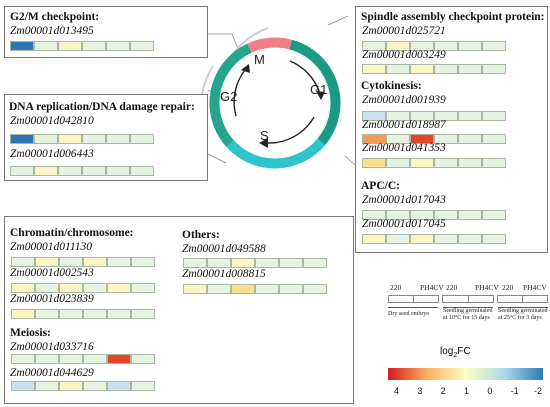  What do you see at coordinates (106, 32) in the screenshot?
I see `g2m-checkpoint-panel: G2/M checkpoint: Zm00001d013495` at bounding box center [106, 32].